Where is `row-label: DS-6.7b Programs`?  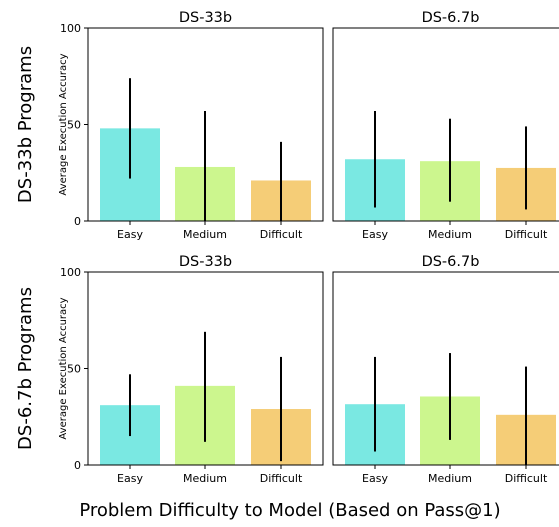 row-label: DS-6.7b Programs is located at coordinates (25, 368).